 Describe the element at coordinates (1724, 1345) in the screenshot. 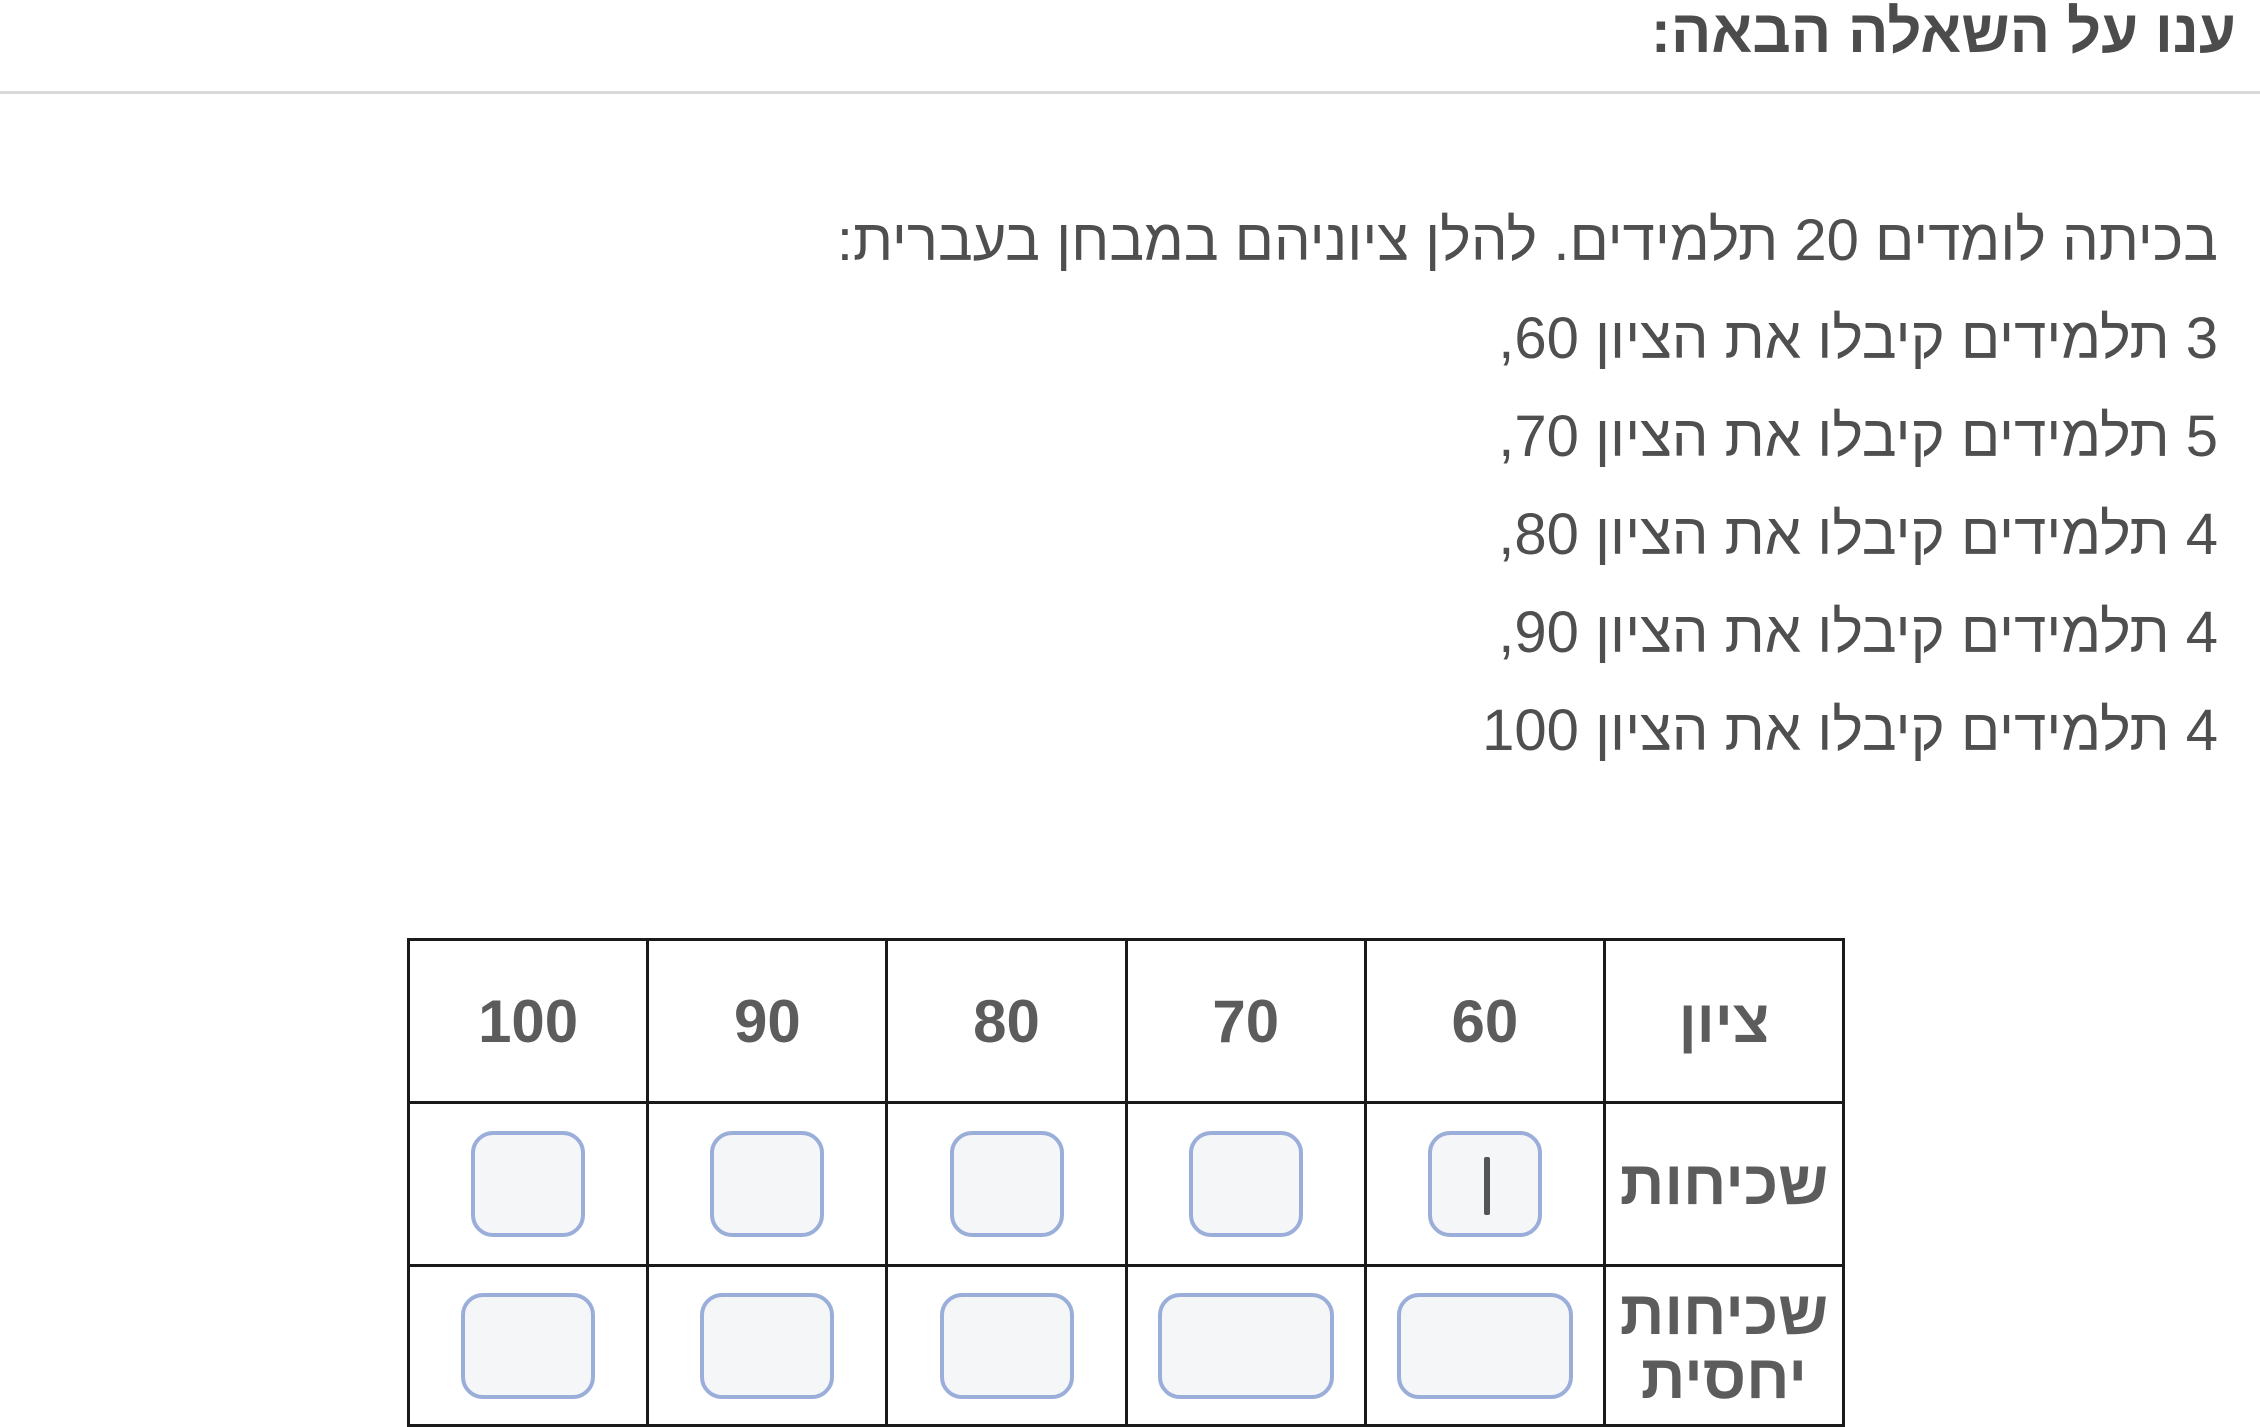

I see `row-label-relative-frequency: שכיחות יחסית` at that location.